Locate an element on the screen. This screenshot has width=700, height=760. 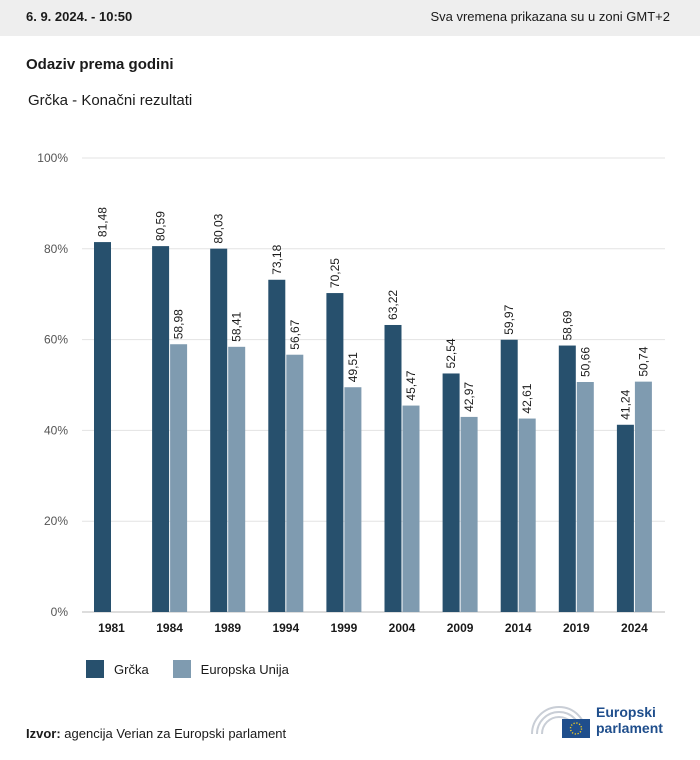
europarl-logo: Europski parlament is located at coordinates (595, 720).